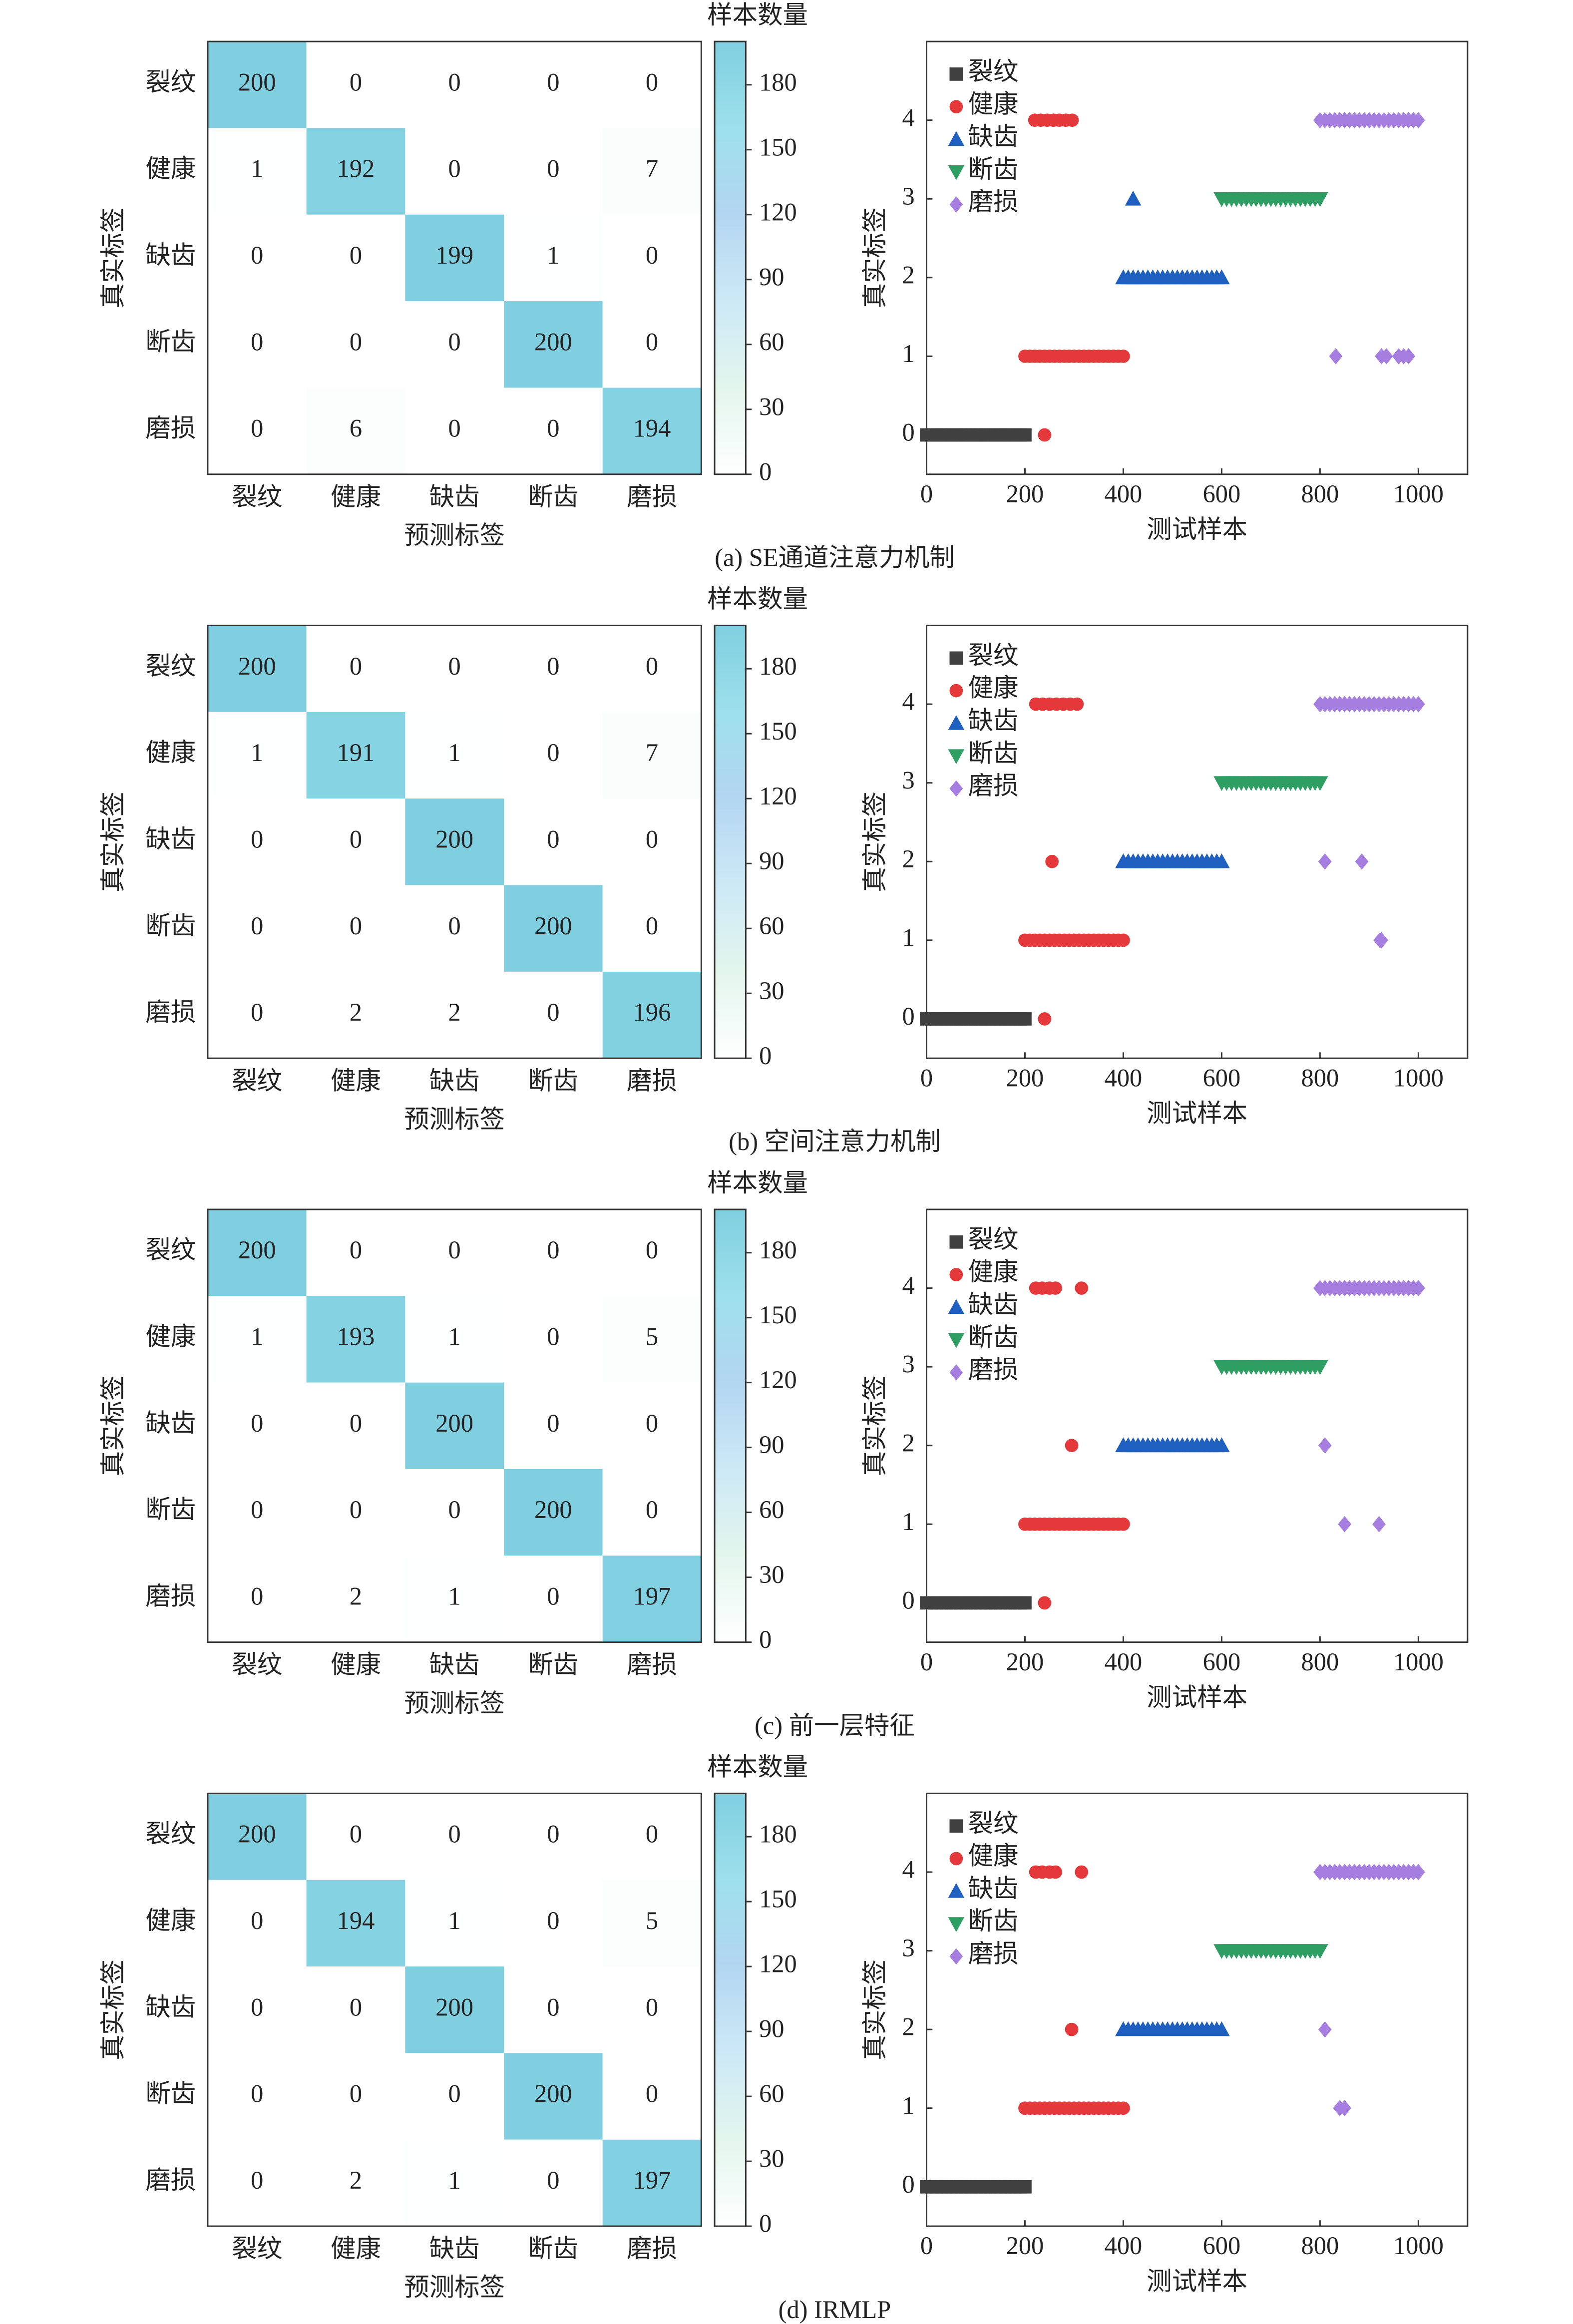 The height and width of the screenshot is (2324, 1573). What do you see at coordinates (553, 2249) in the screenshot?
I see `x-tick-label: 断齿` at bounding box center [553, 2249].